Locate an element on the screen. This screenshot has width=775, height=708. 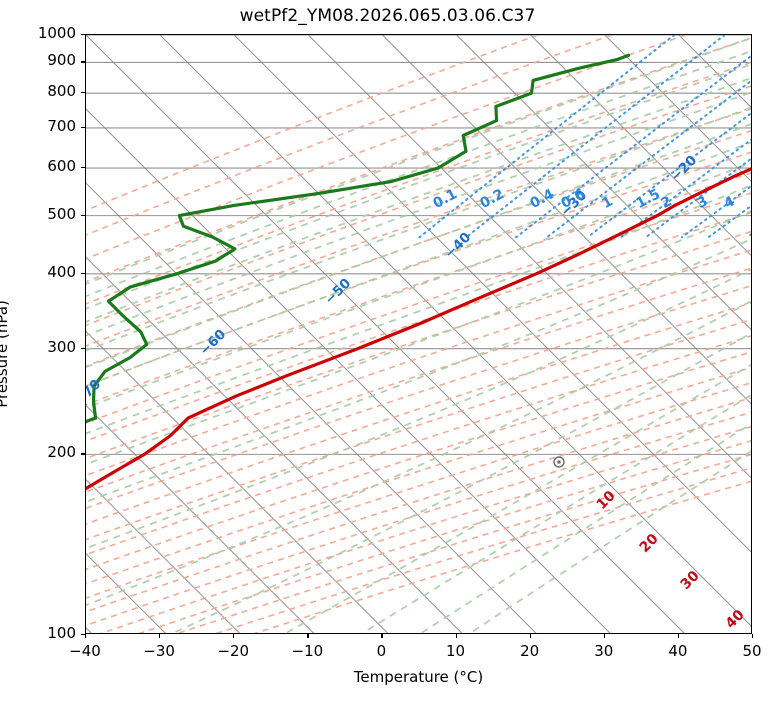
x-tick-label: −30 is located at coordinates (159, 651).